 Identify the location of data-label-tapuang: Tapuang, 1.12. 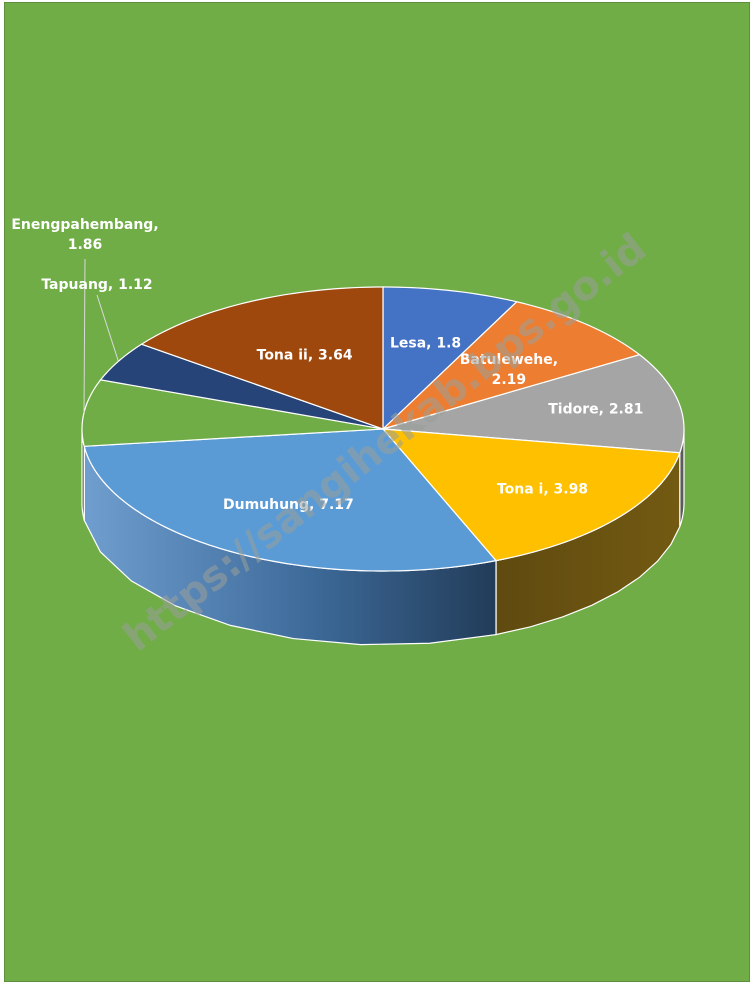
(96, 285).